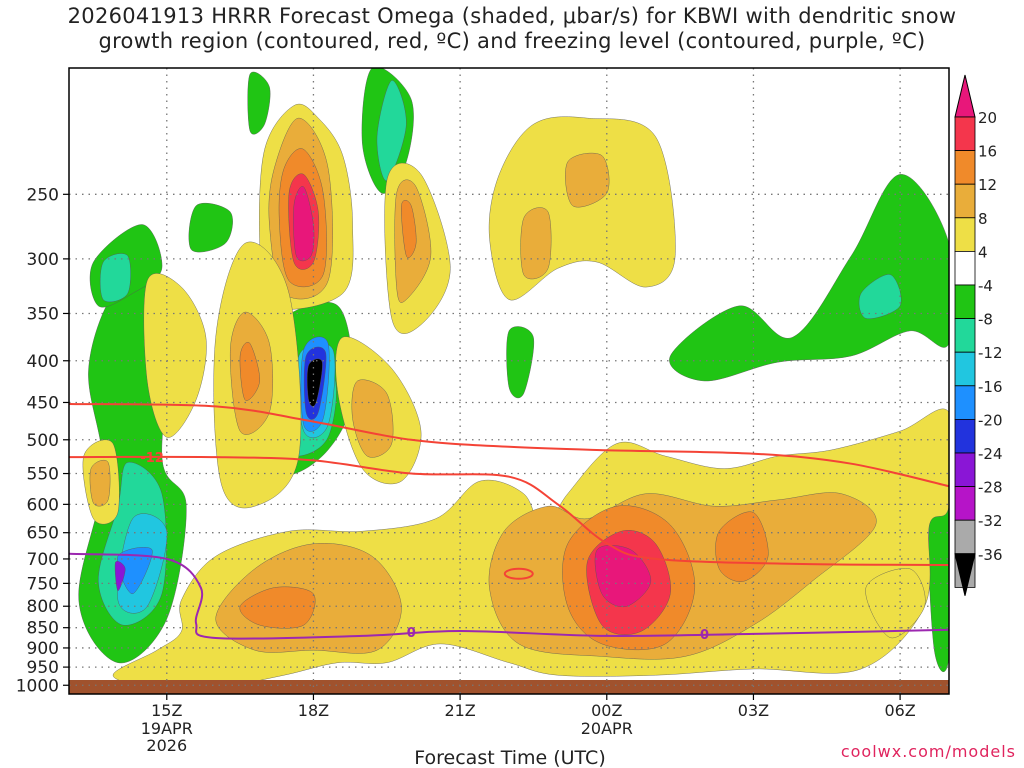 This screenshot has height=768, width=1024. I want to click on colorbar-label-4: 4, so click(983, 252).